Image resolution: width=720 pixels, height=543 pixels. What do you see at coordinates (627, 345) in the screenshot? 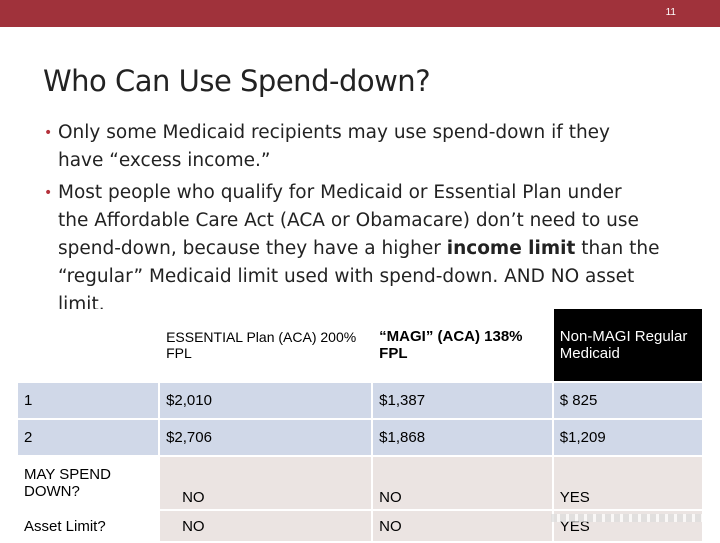
I see `header-non-magi: Non-MAGI Regular Medicaid` at bounding box center [627, 345].